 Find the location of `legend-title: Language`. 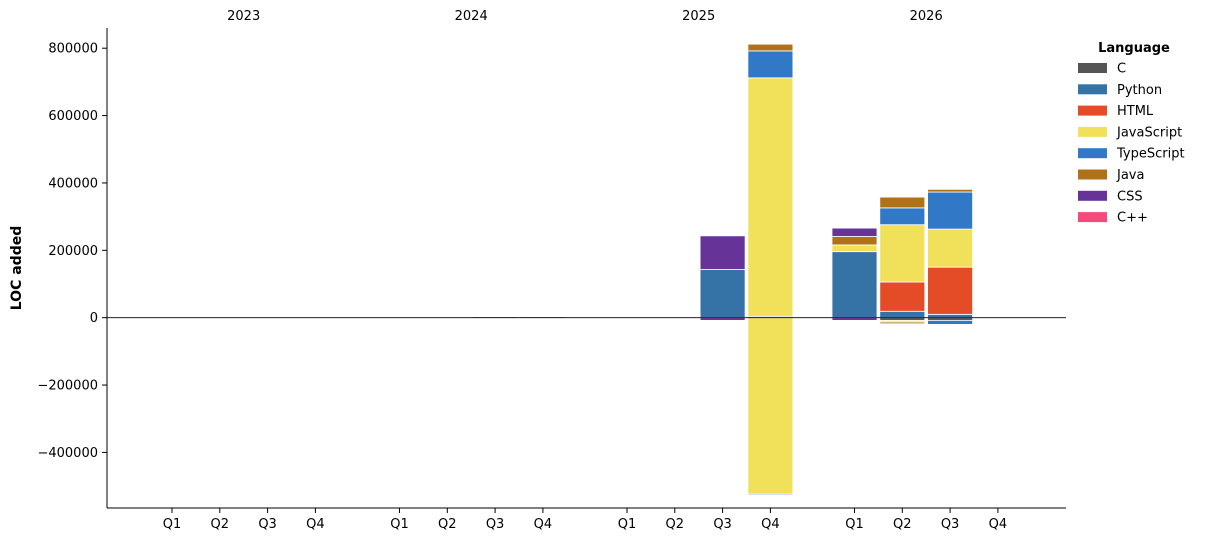

legend-title: Language is located at coordinates (1134, 48).